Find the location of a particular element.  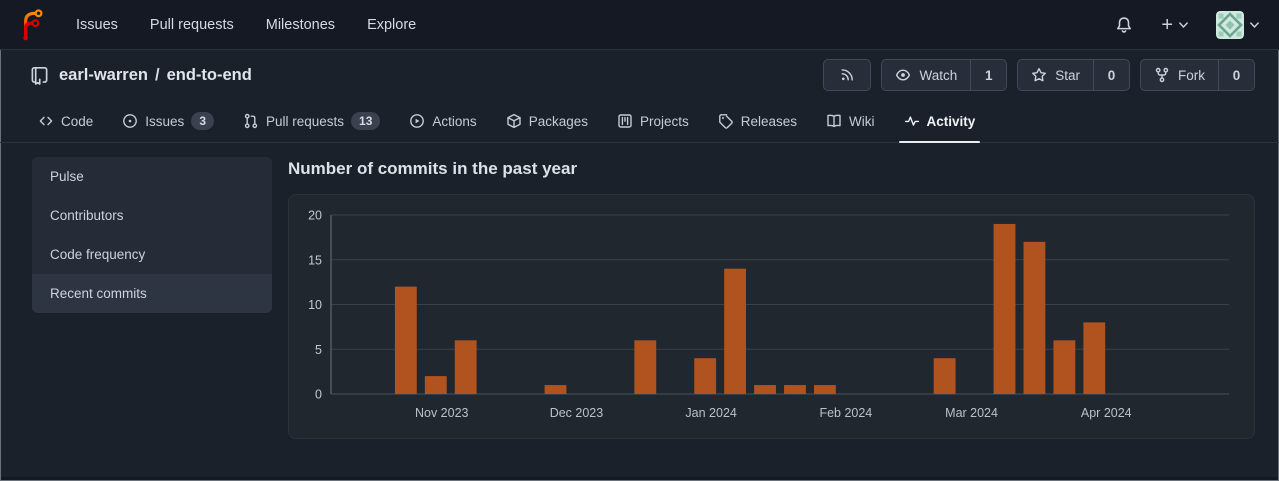

tab-label: Releases is located at coordinates (769, 121).